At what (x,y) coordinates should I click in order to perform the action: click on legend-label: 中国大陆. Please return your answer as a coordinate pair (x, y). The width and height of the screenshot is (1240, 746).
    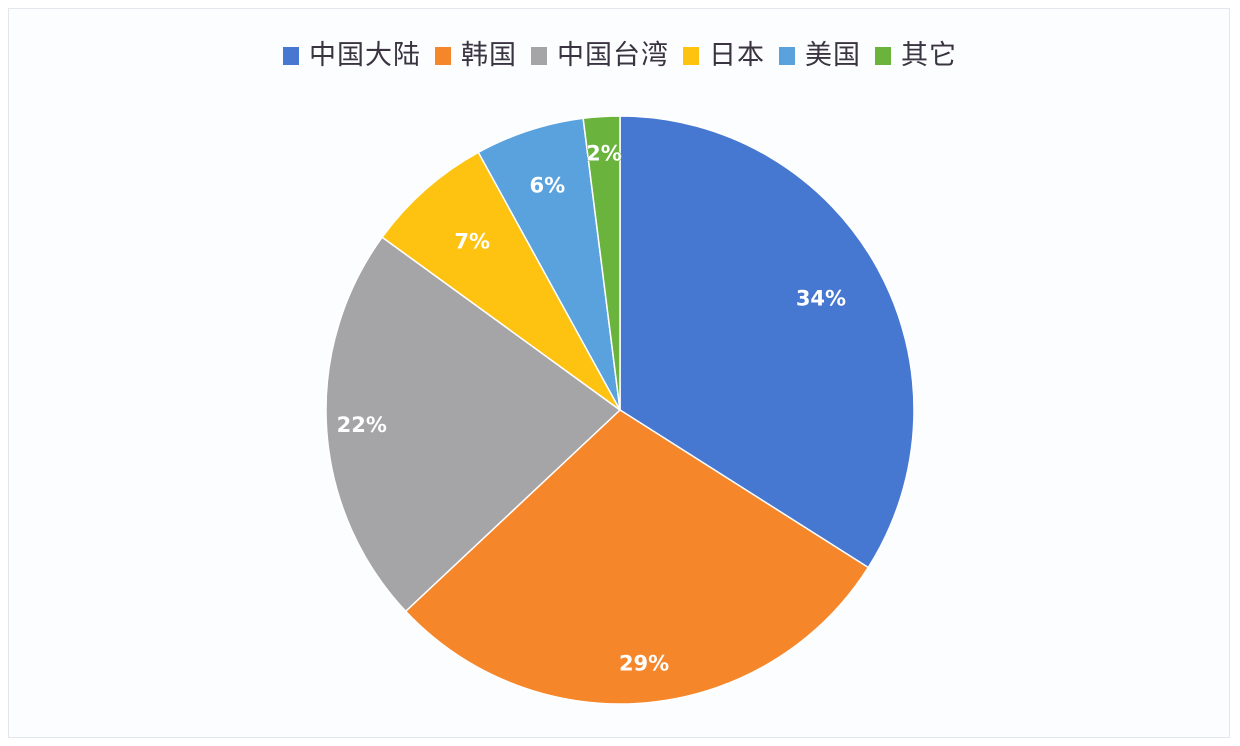
    Looking at the image, I should click on (365, 55).